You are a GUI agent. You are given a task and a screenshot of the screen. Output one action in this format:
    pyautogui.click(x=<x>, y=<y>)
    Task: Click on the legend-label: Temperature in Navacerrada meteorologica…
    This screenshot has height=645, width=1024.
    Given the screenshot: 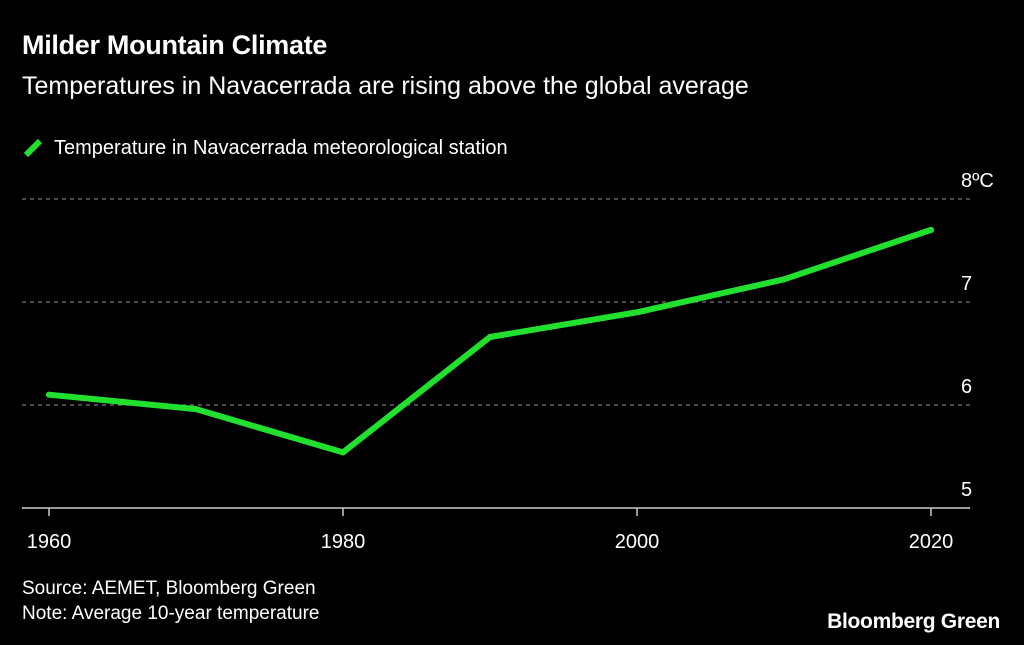 What is the action you would take?
    pyautogui.click(x=281, y=147)
    